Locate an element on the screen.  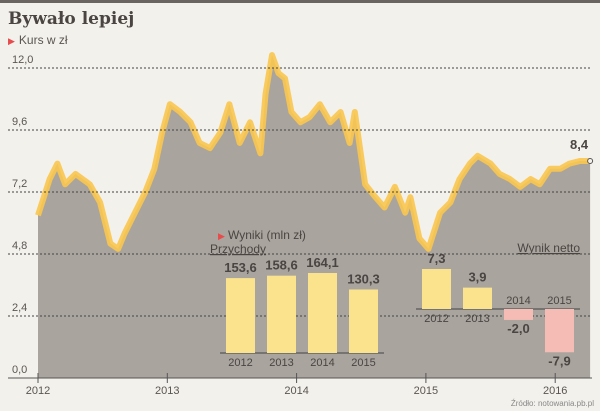
net-value-label: -7,9 is located at coordinates (559, 360).